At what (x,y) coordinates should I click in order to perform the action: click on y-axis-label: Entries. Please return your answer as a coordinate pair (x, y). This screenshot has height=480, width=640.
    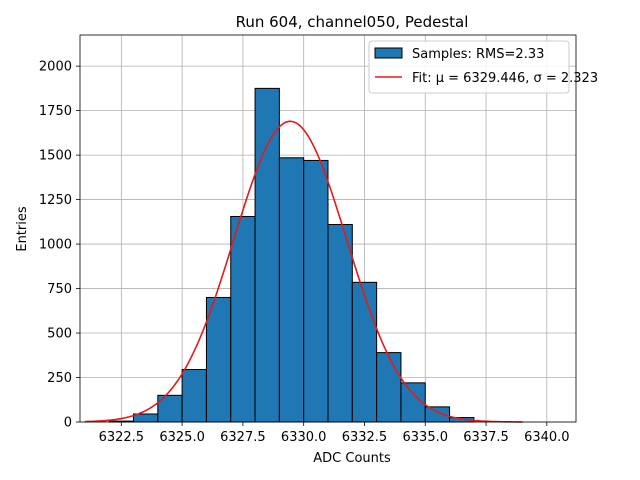
    Looking at the image, I should click on (22, 229).